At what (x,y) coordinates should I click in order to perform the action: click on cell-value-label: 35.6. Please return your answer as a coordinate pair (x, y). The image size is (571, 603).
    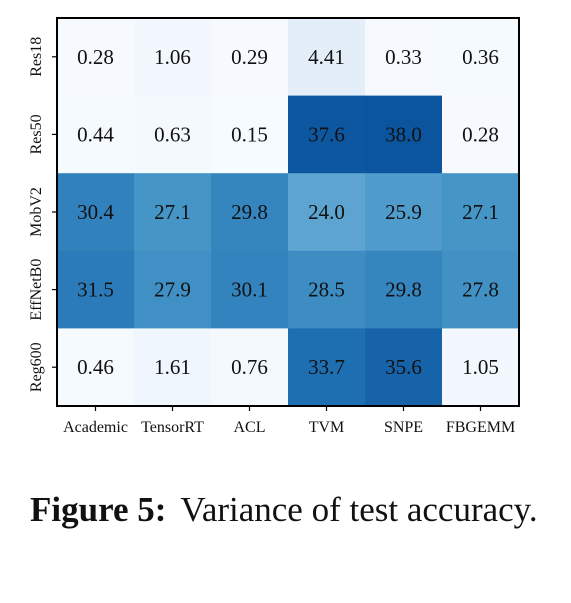
    Looking at the image, I should click on (403, 367).